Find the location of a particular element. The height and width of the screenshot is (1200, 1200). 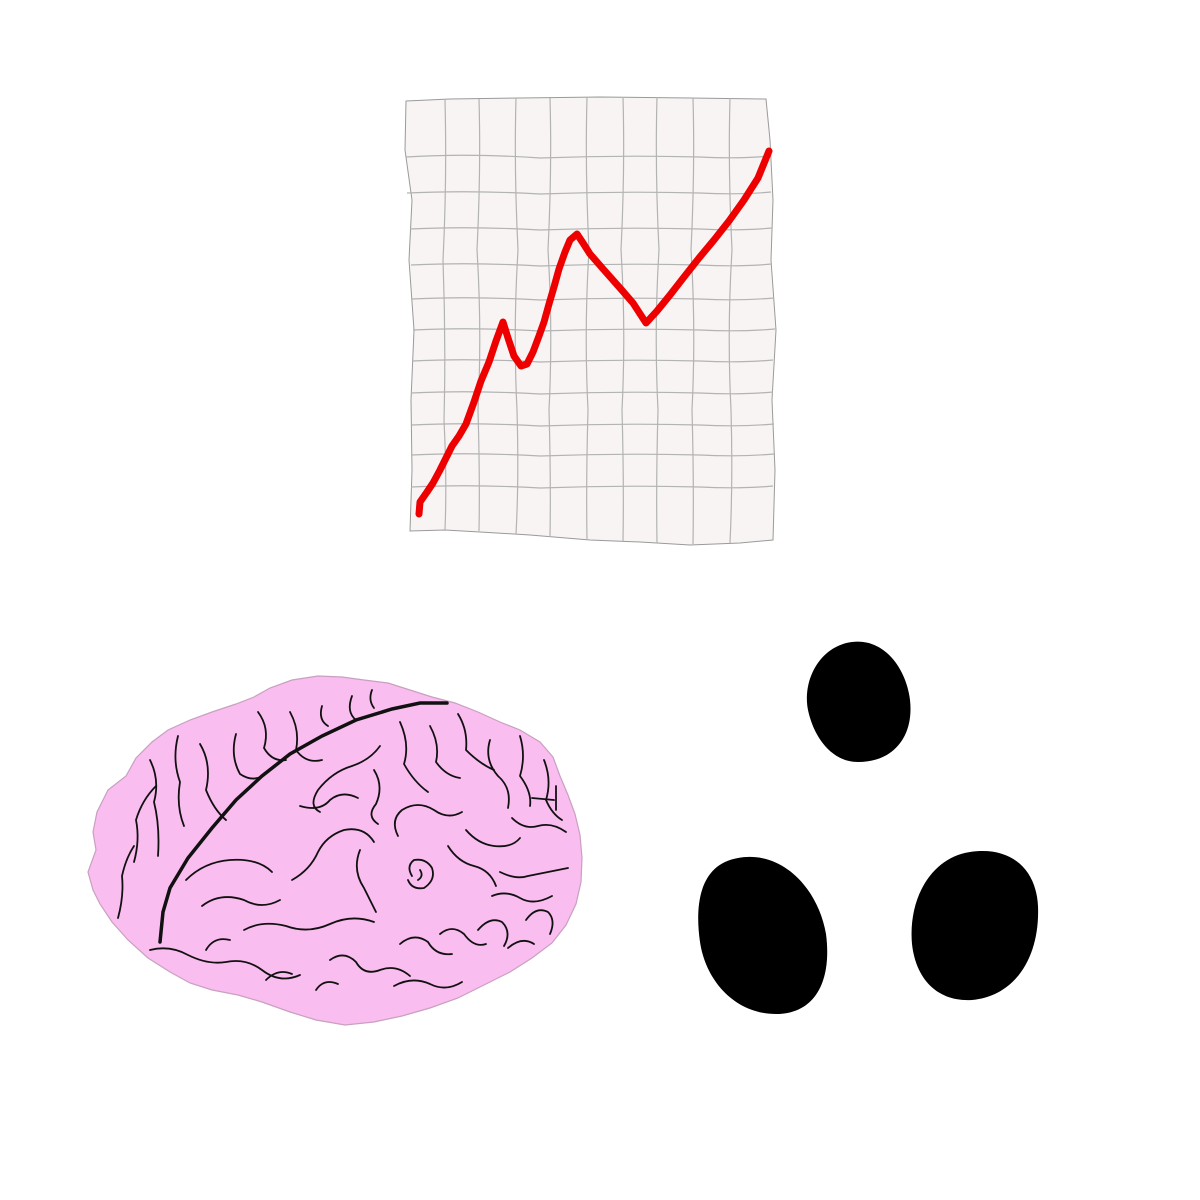

brain-body is located at coordinates (335, 850).